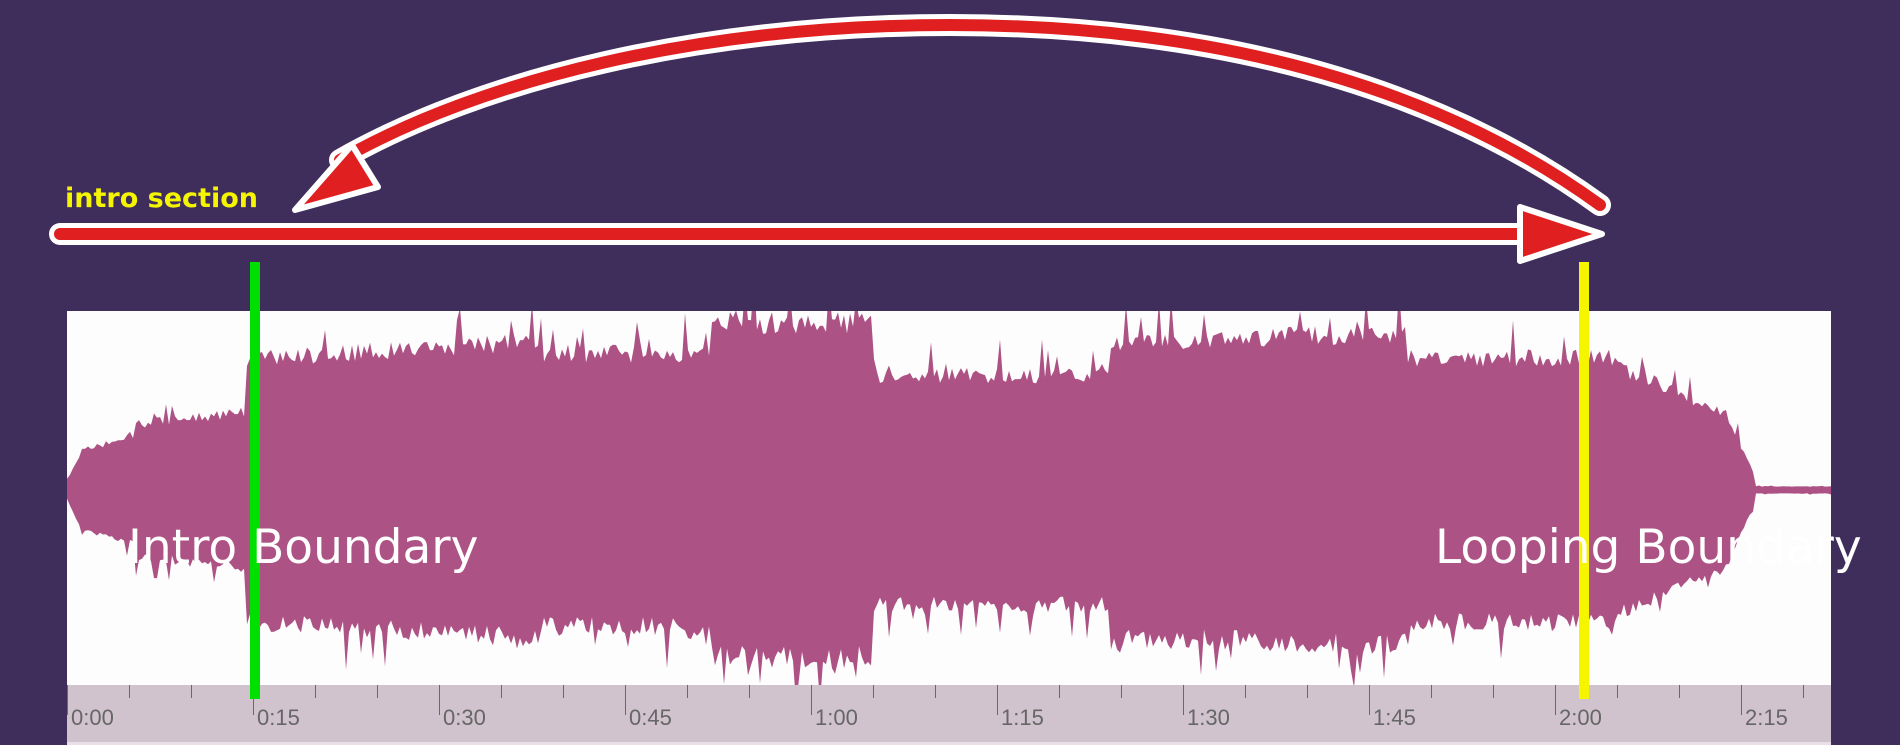  What do you see at coordinates (1766, 717) in the screenshot?
I see `tick-label: 2:15` at bounding box center [1766, 717].